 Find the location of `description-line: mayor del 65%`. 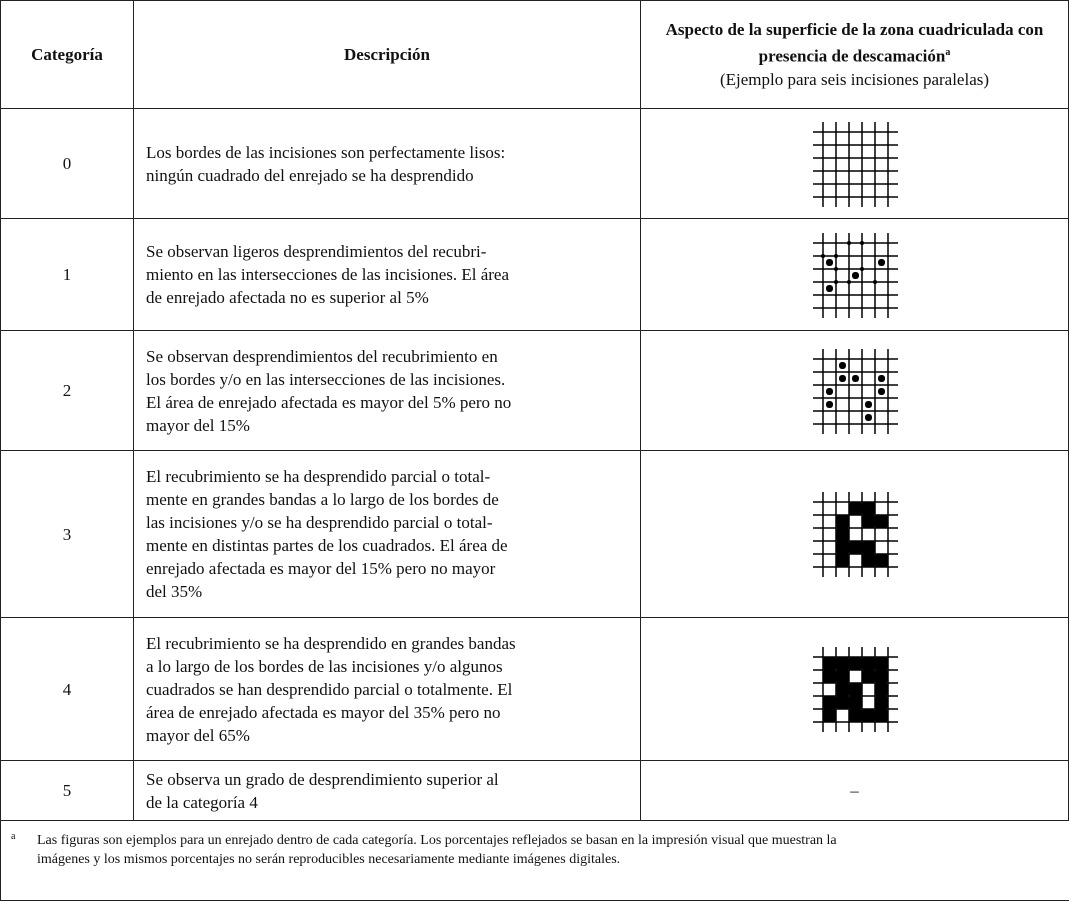

description-line: mayor del 65% is located at coordinates (198, 735).